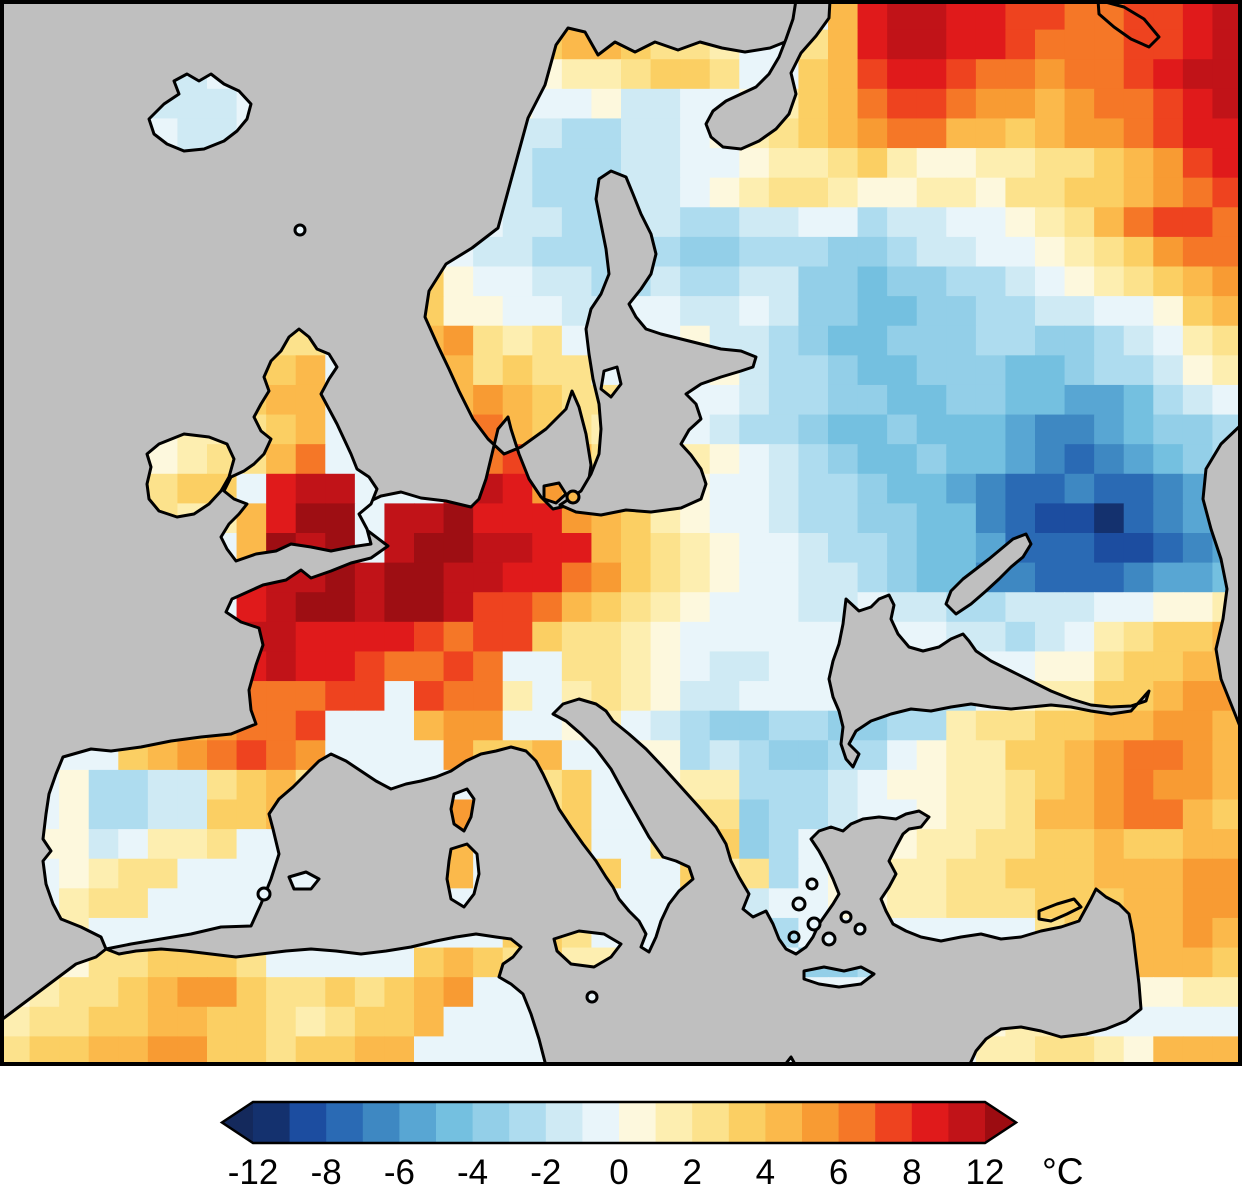  Describe the element at coordinates (619, 1122) in the screenshot. I see `colorbar-segments` at that location.